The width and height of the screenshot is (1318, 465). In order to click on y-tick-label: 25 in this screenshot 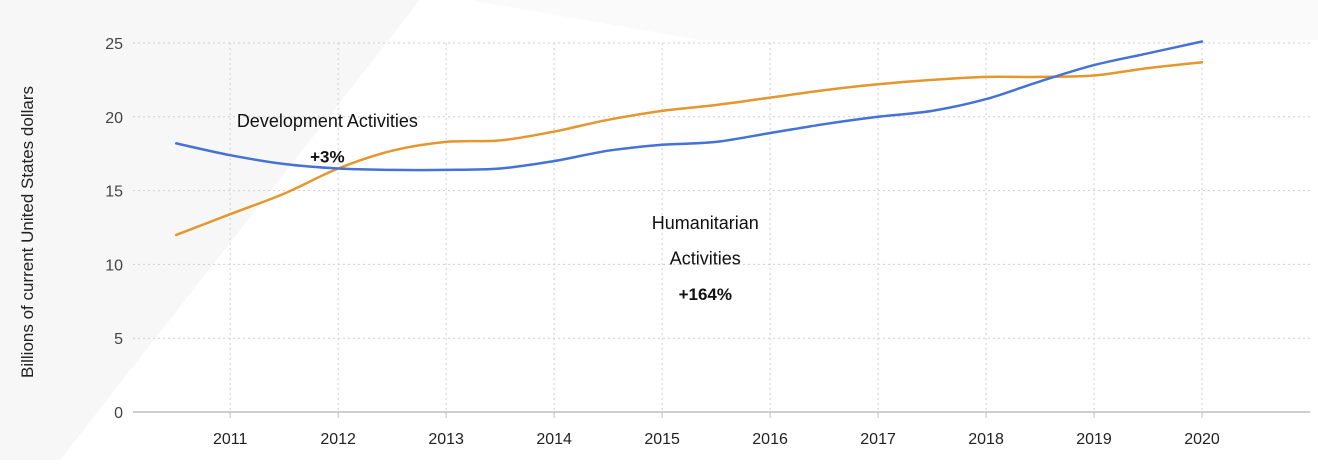, I will do `click(114, 44)`.